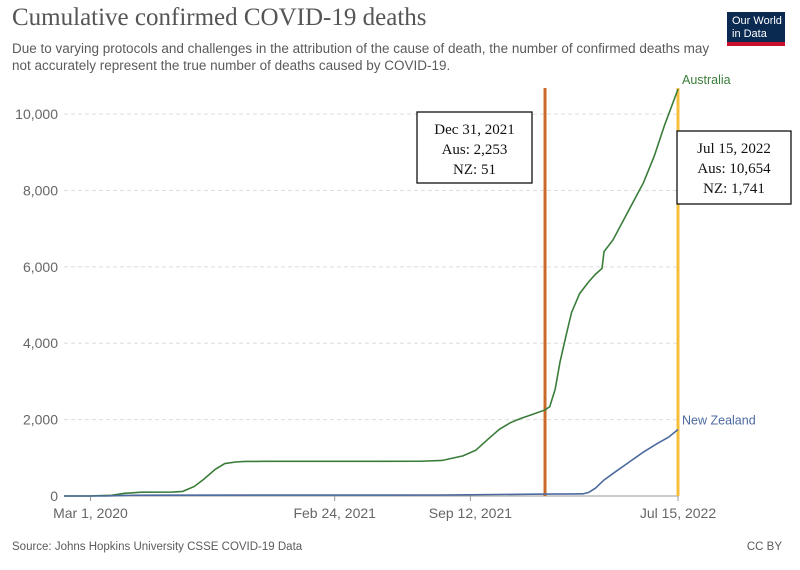 The image size is (800, 570). Describe the element at coordinates (54, 496) in the screenshot. I see `y-tick-label: 0` at that location.